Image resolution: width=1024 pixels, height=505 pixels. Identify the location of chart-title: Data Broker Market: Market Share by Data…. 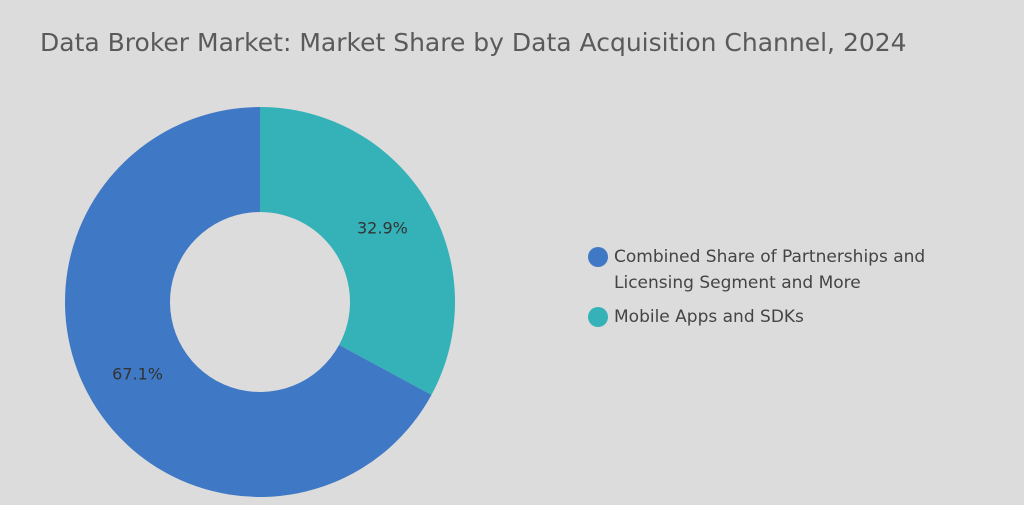
(473, 42).